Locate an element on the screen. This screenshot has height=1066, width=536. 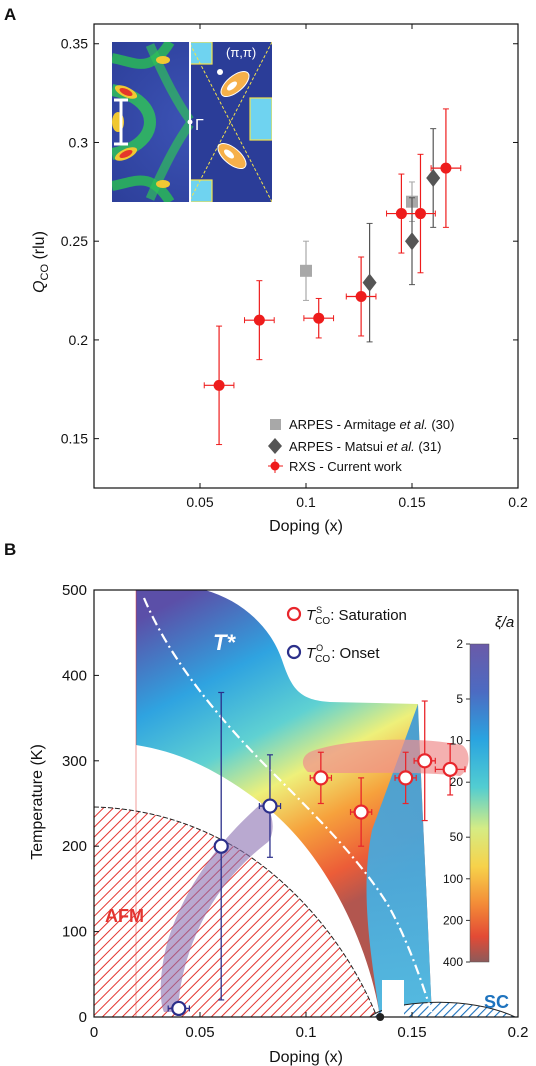
legend-matsui-post: (31) is located at coordinates (428, 446).